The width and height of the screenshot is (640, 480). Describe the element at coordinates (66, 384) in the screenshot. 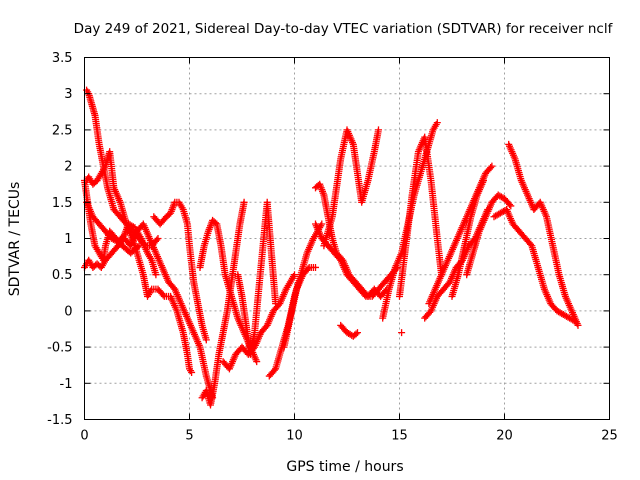

I see `y-tick-label: -1` at that location.